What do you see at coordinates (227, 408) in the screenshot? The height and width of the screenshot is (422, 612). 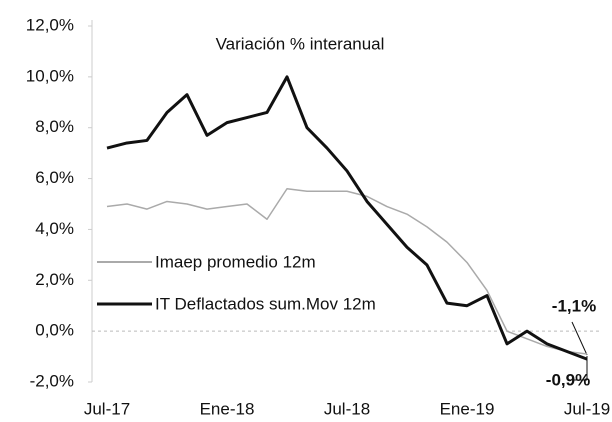 I see `x-tick-label: Ene-18` at bounding box center [227, 408].